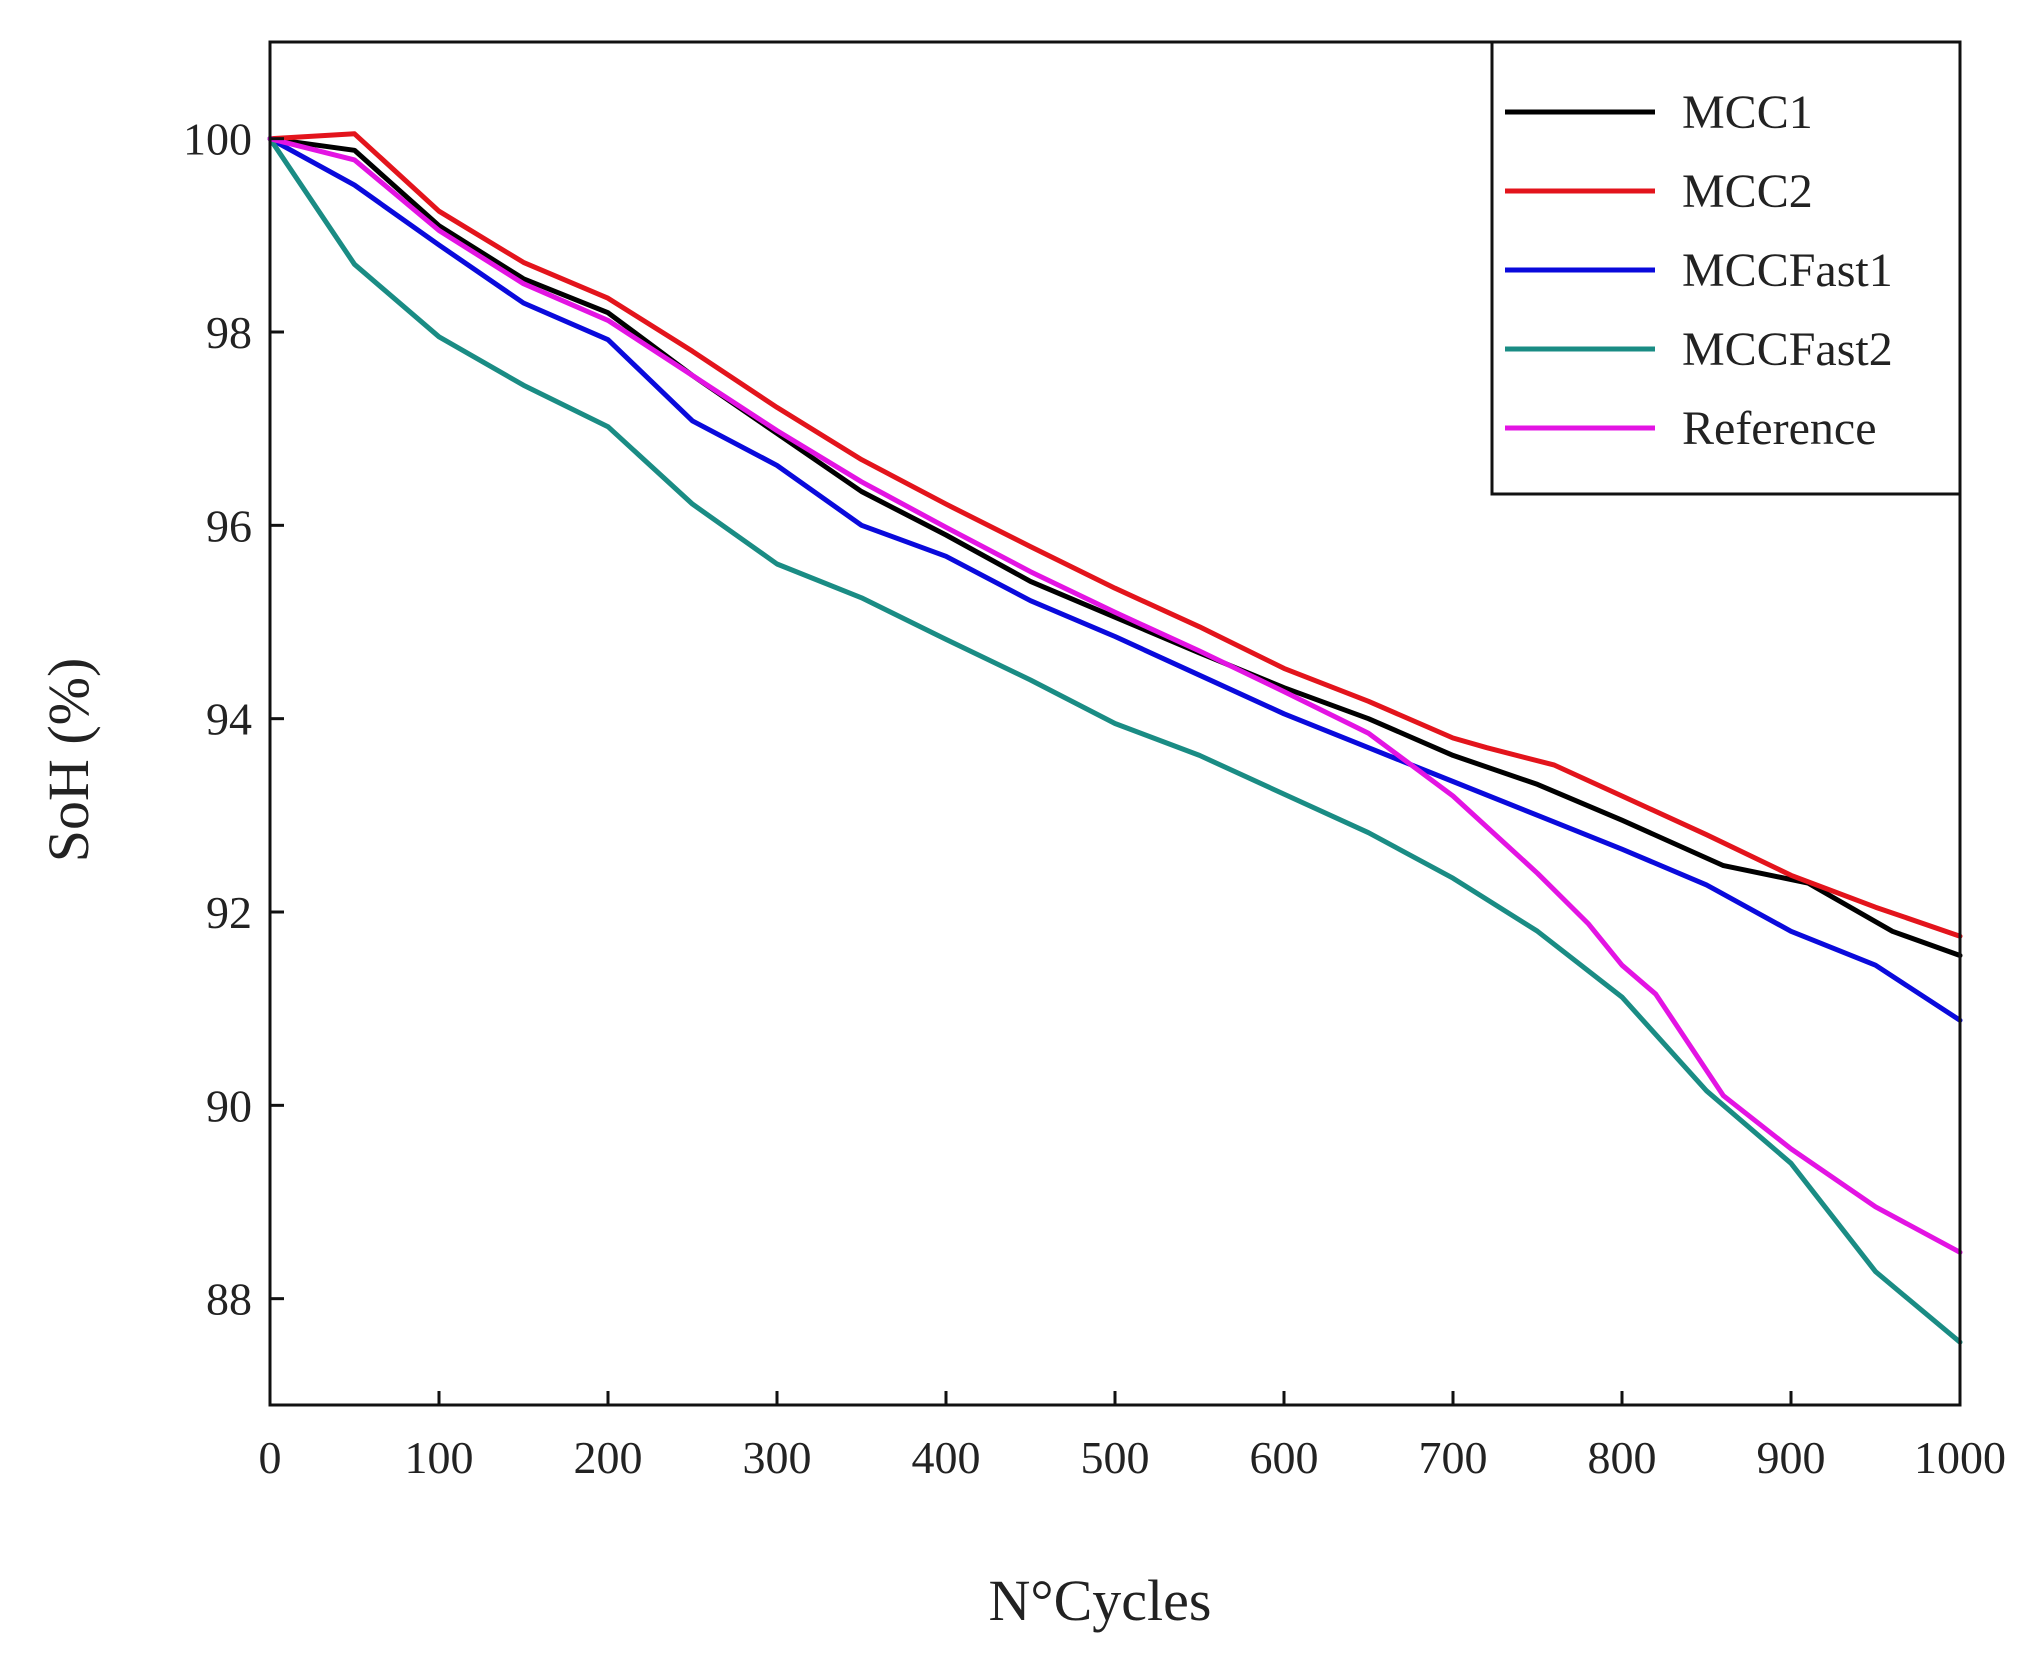 This screenshot has height=1662, width=2033. What do you see at coordinates (1960, 1457) in the screenshot?
I see `x-tick-label: 1000` at bounding box center [1960, 1457].